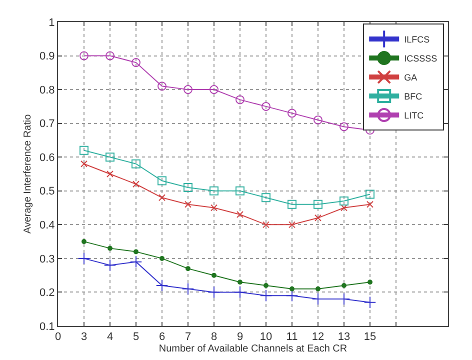 The image size is (472, 360). Describe the element at coordinates (51, 22) in the screenshot. I see `y-tick-label: 1` at that location.